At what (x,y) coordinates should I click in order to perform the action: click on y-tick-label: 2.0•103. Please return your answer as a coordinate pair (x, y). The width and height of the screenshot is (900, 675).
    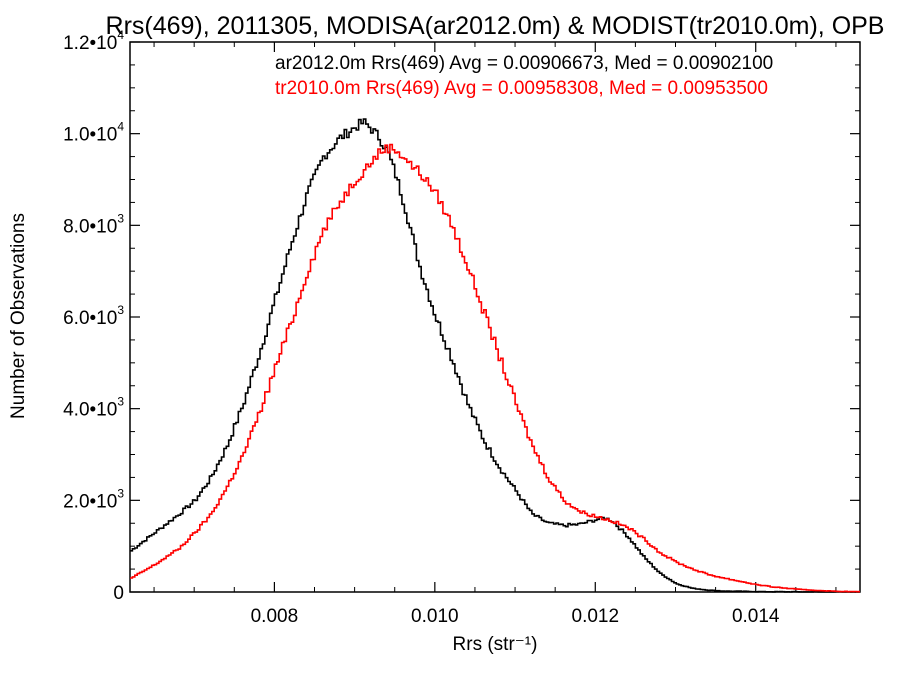
    Looking at the image, I should click on (93, 499).